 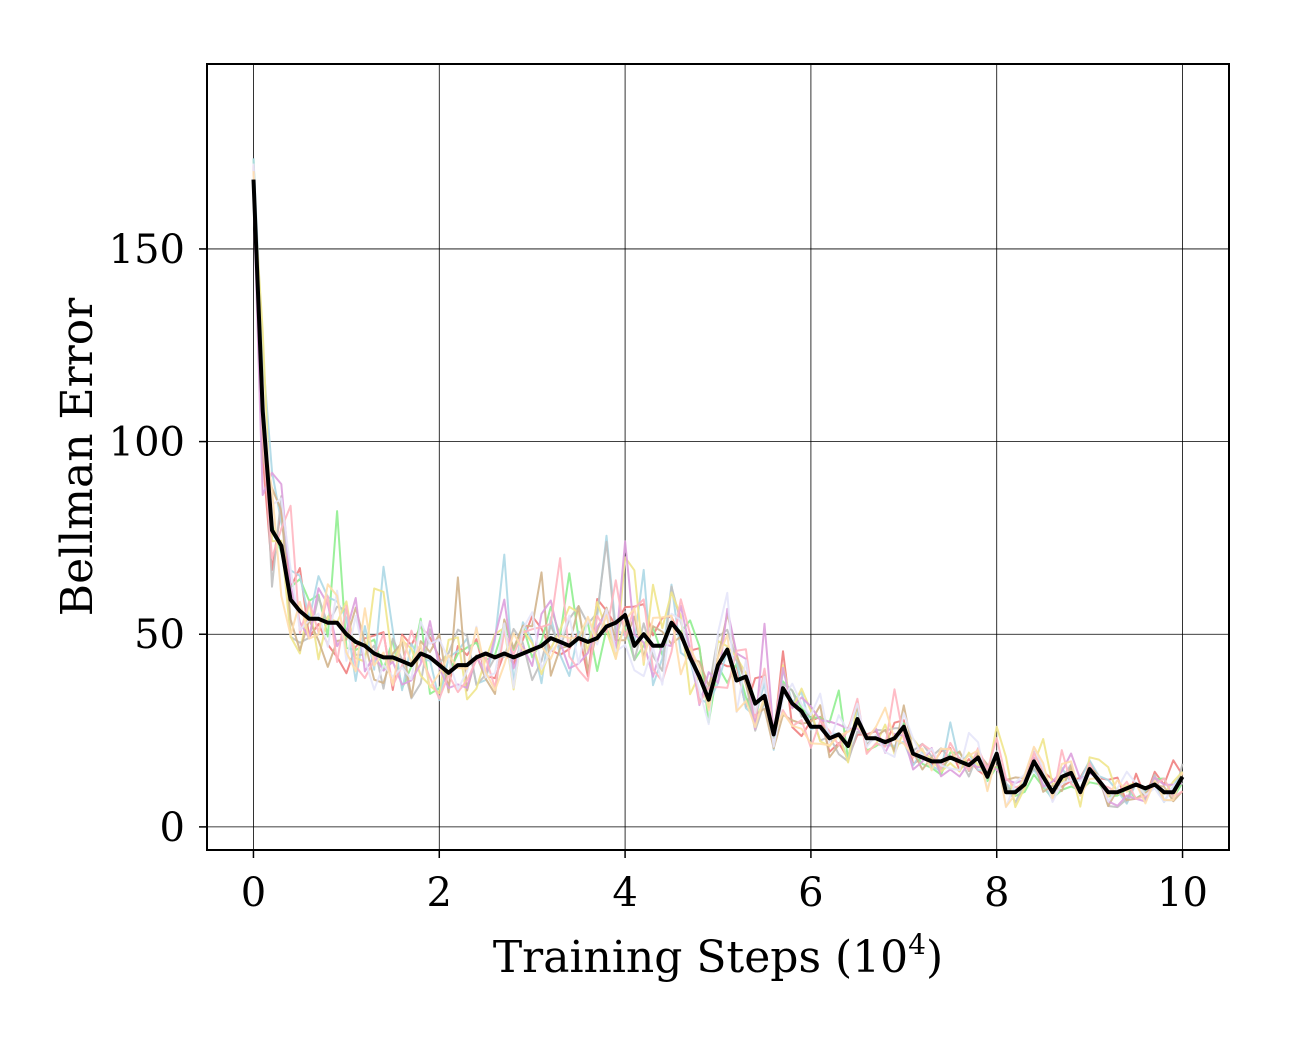 What do you see at coordinates (147, 250) in the screenshot?
I see `y-tick-label: 150` at bounding box center [147, 250].